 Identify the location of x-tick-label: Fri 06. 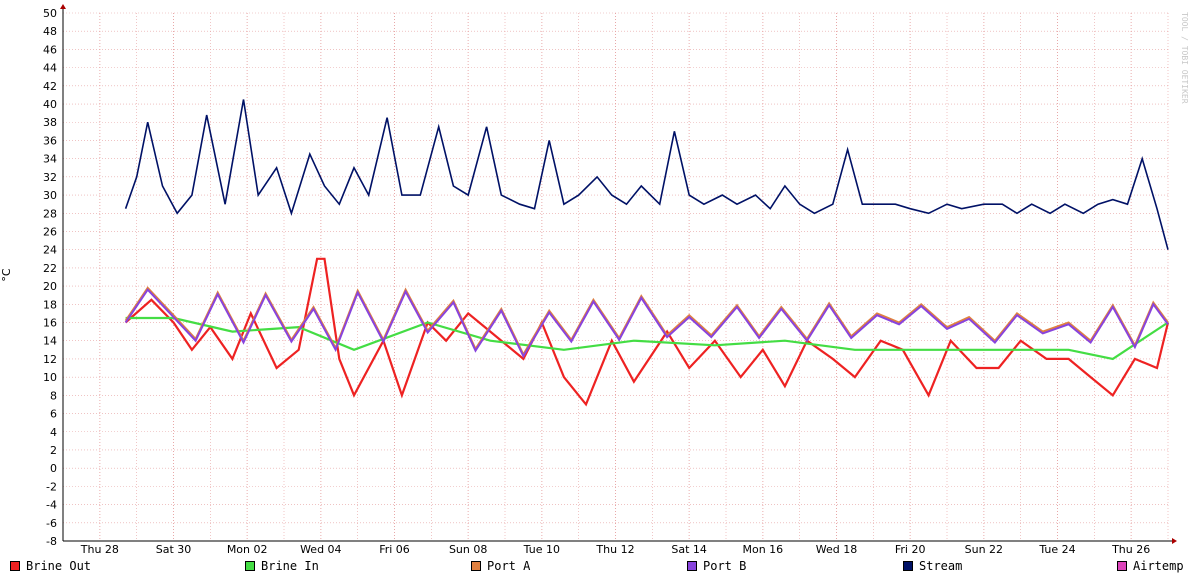
(394, 549).